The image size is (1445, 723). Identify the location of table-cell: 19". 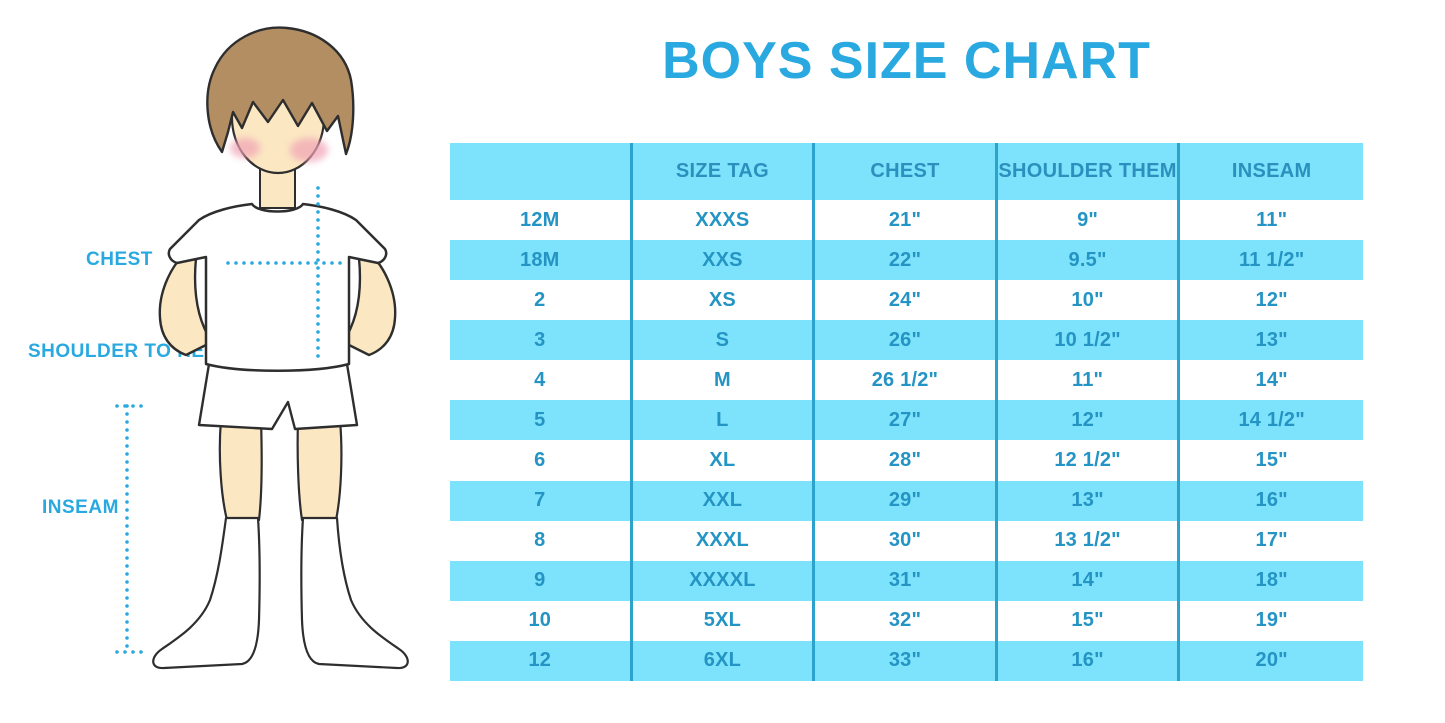
(1271, 620).